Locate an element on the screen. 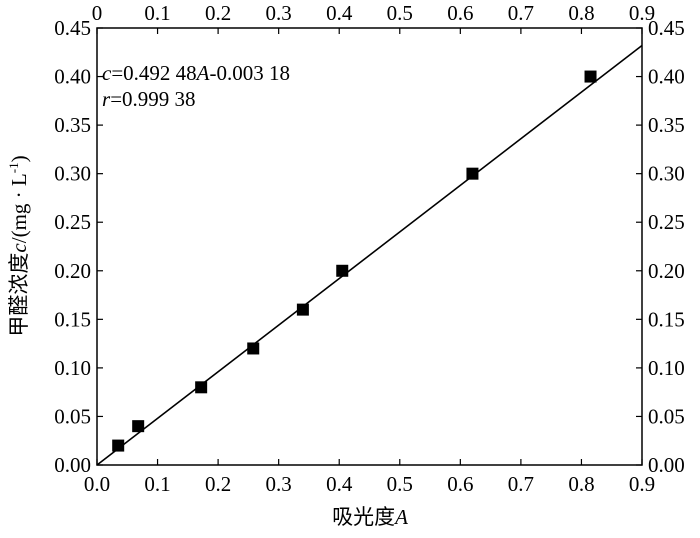 The height and width of the screenshot is (538, 700). y-label-part: c is located at coordinates (19, 248).